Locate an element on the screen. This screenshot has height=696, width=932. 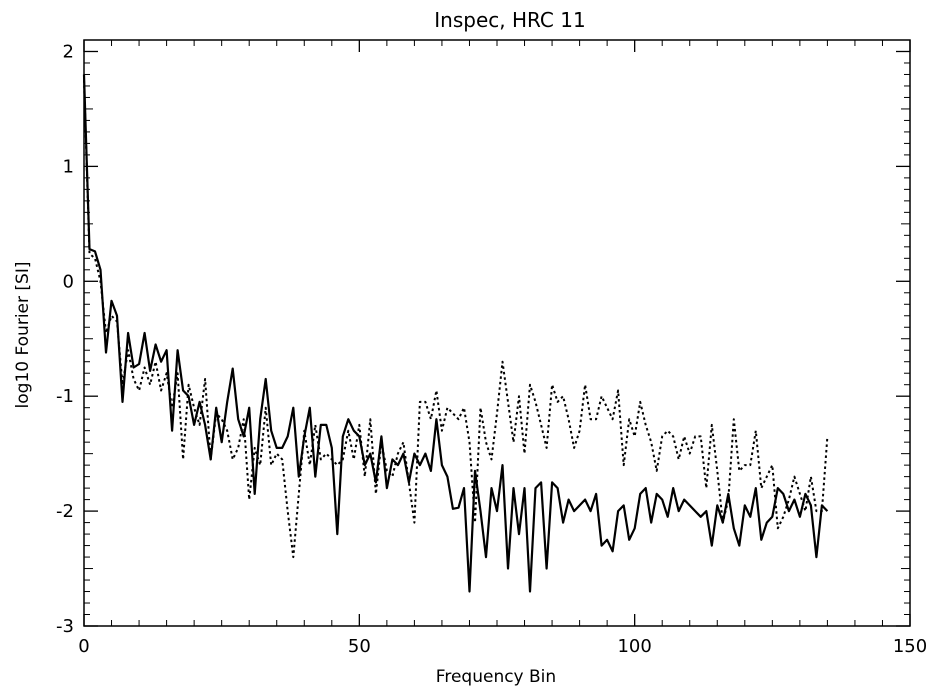
x-tick-label: 50 is located at coordinates (359, 646).